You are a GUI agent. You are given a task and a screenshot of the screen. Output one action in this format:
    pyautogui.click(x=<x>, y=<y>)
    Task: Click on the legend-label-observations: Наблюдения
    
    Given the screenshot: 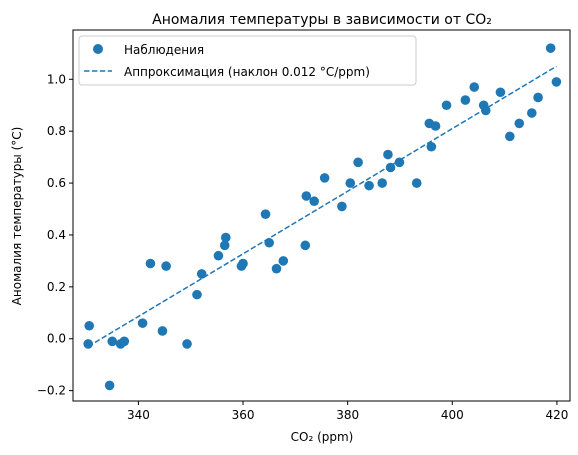 What is the action you would take?
    pyautogui.click(x=164, y=50)
    